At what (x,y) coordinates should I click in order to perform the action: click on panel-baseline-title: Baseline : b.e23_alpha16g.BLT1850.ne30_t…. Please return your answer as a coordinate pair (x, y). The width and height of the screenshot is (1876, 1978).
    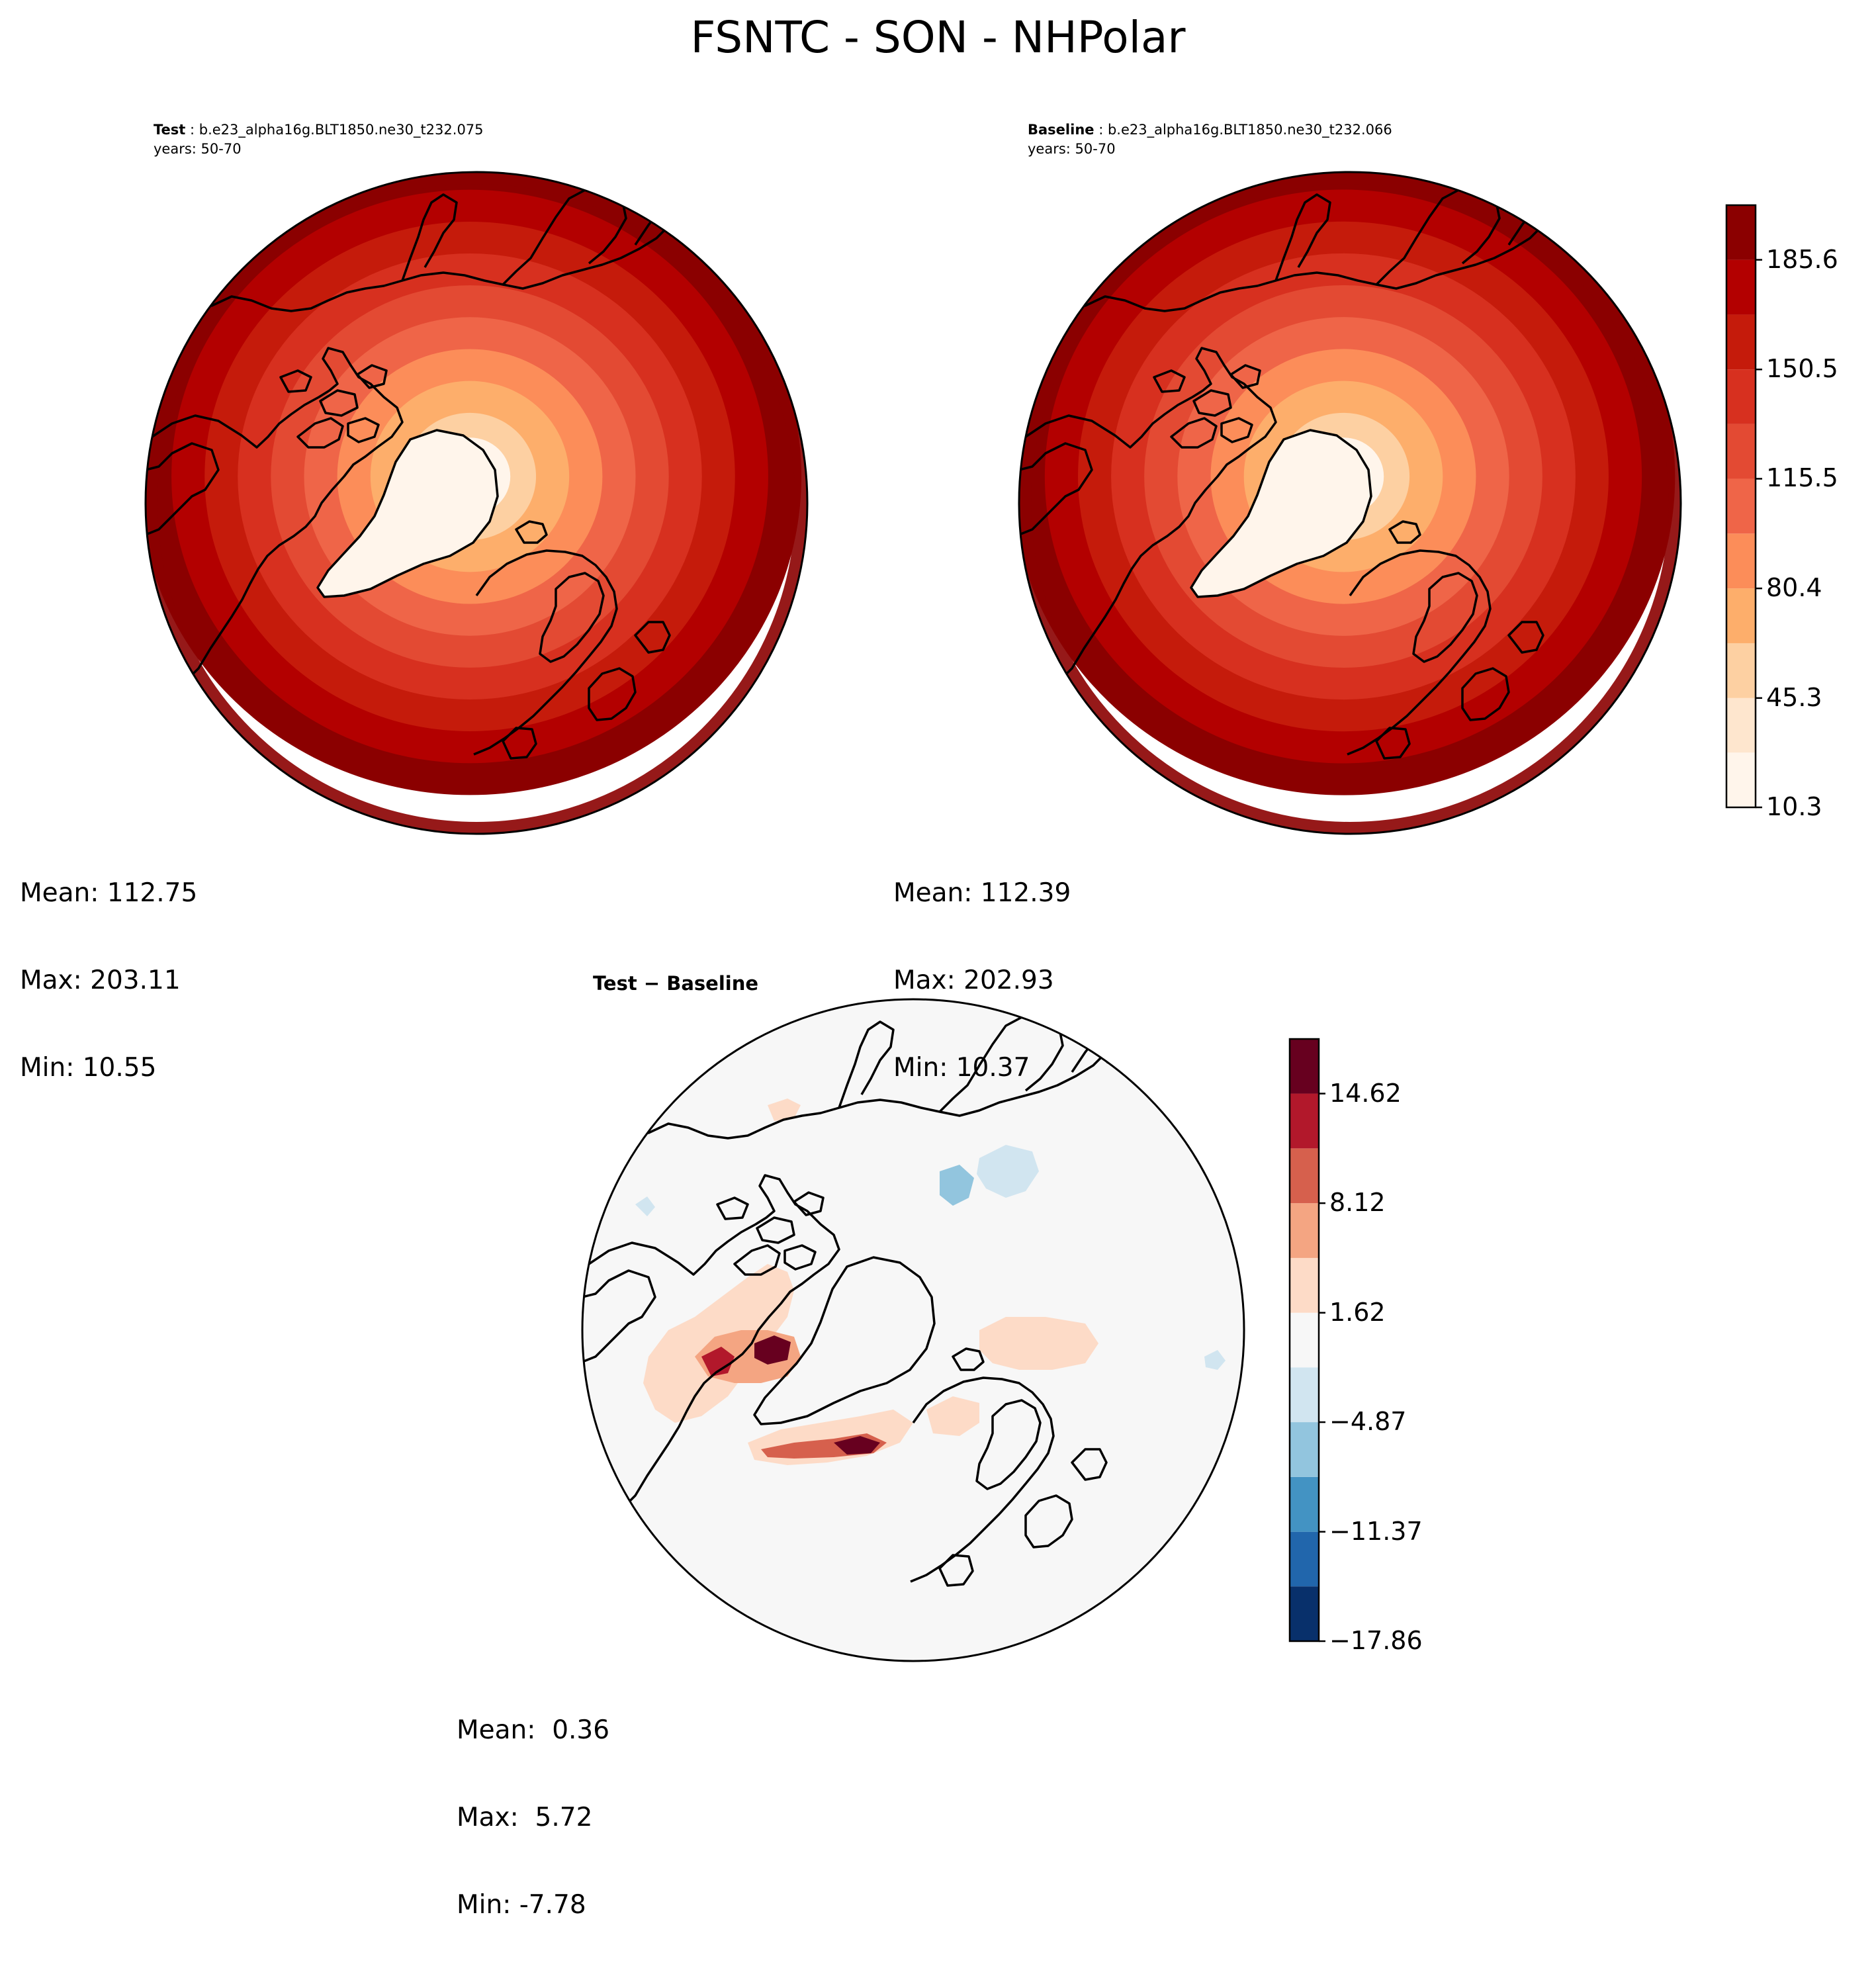
    Looking at the image, I should click on (1210, 130).